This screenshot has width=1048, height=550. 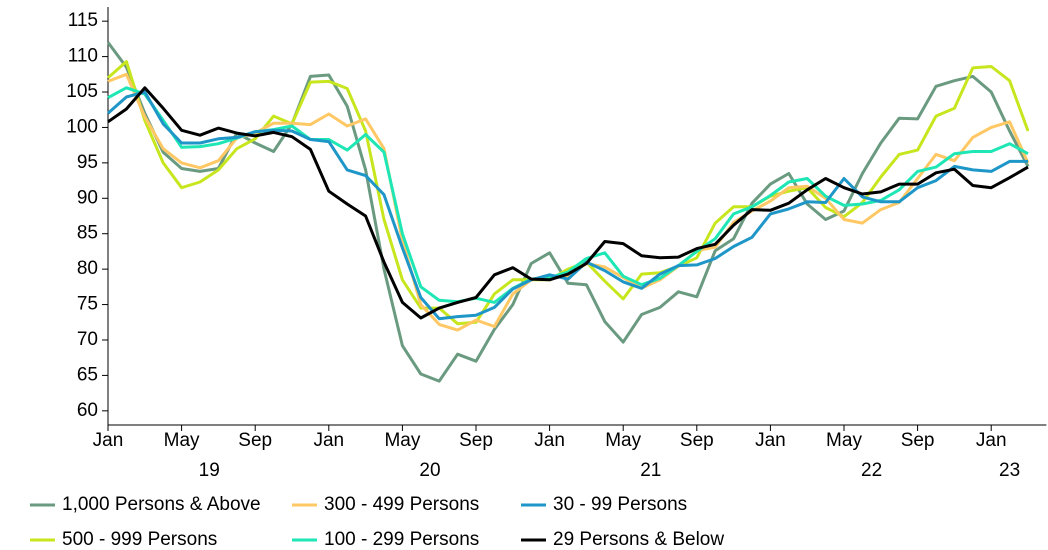 What do you see at coordinates (87, 162) in the screenshot?
I see `y-tick-label: 95` at bounding box center [87, 162].